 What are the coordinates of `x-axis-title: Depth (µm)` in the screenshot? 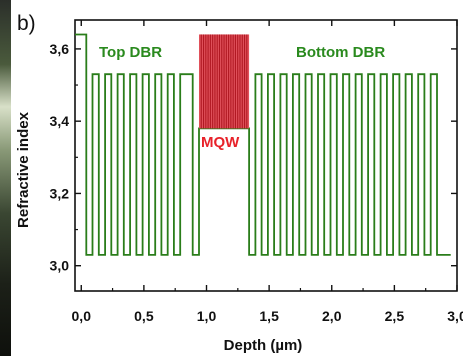 It's located at (263, 345).